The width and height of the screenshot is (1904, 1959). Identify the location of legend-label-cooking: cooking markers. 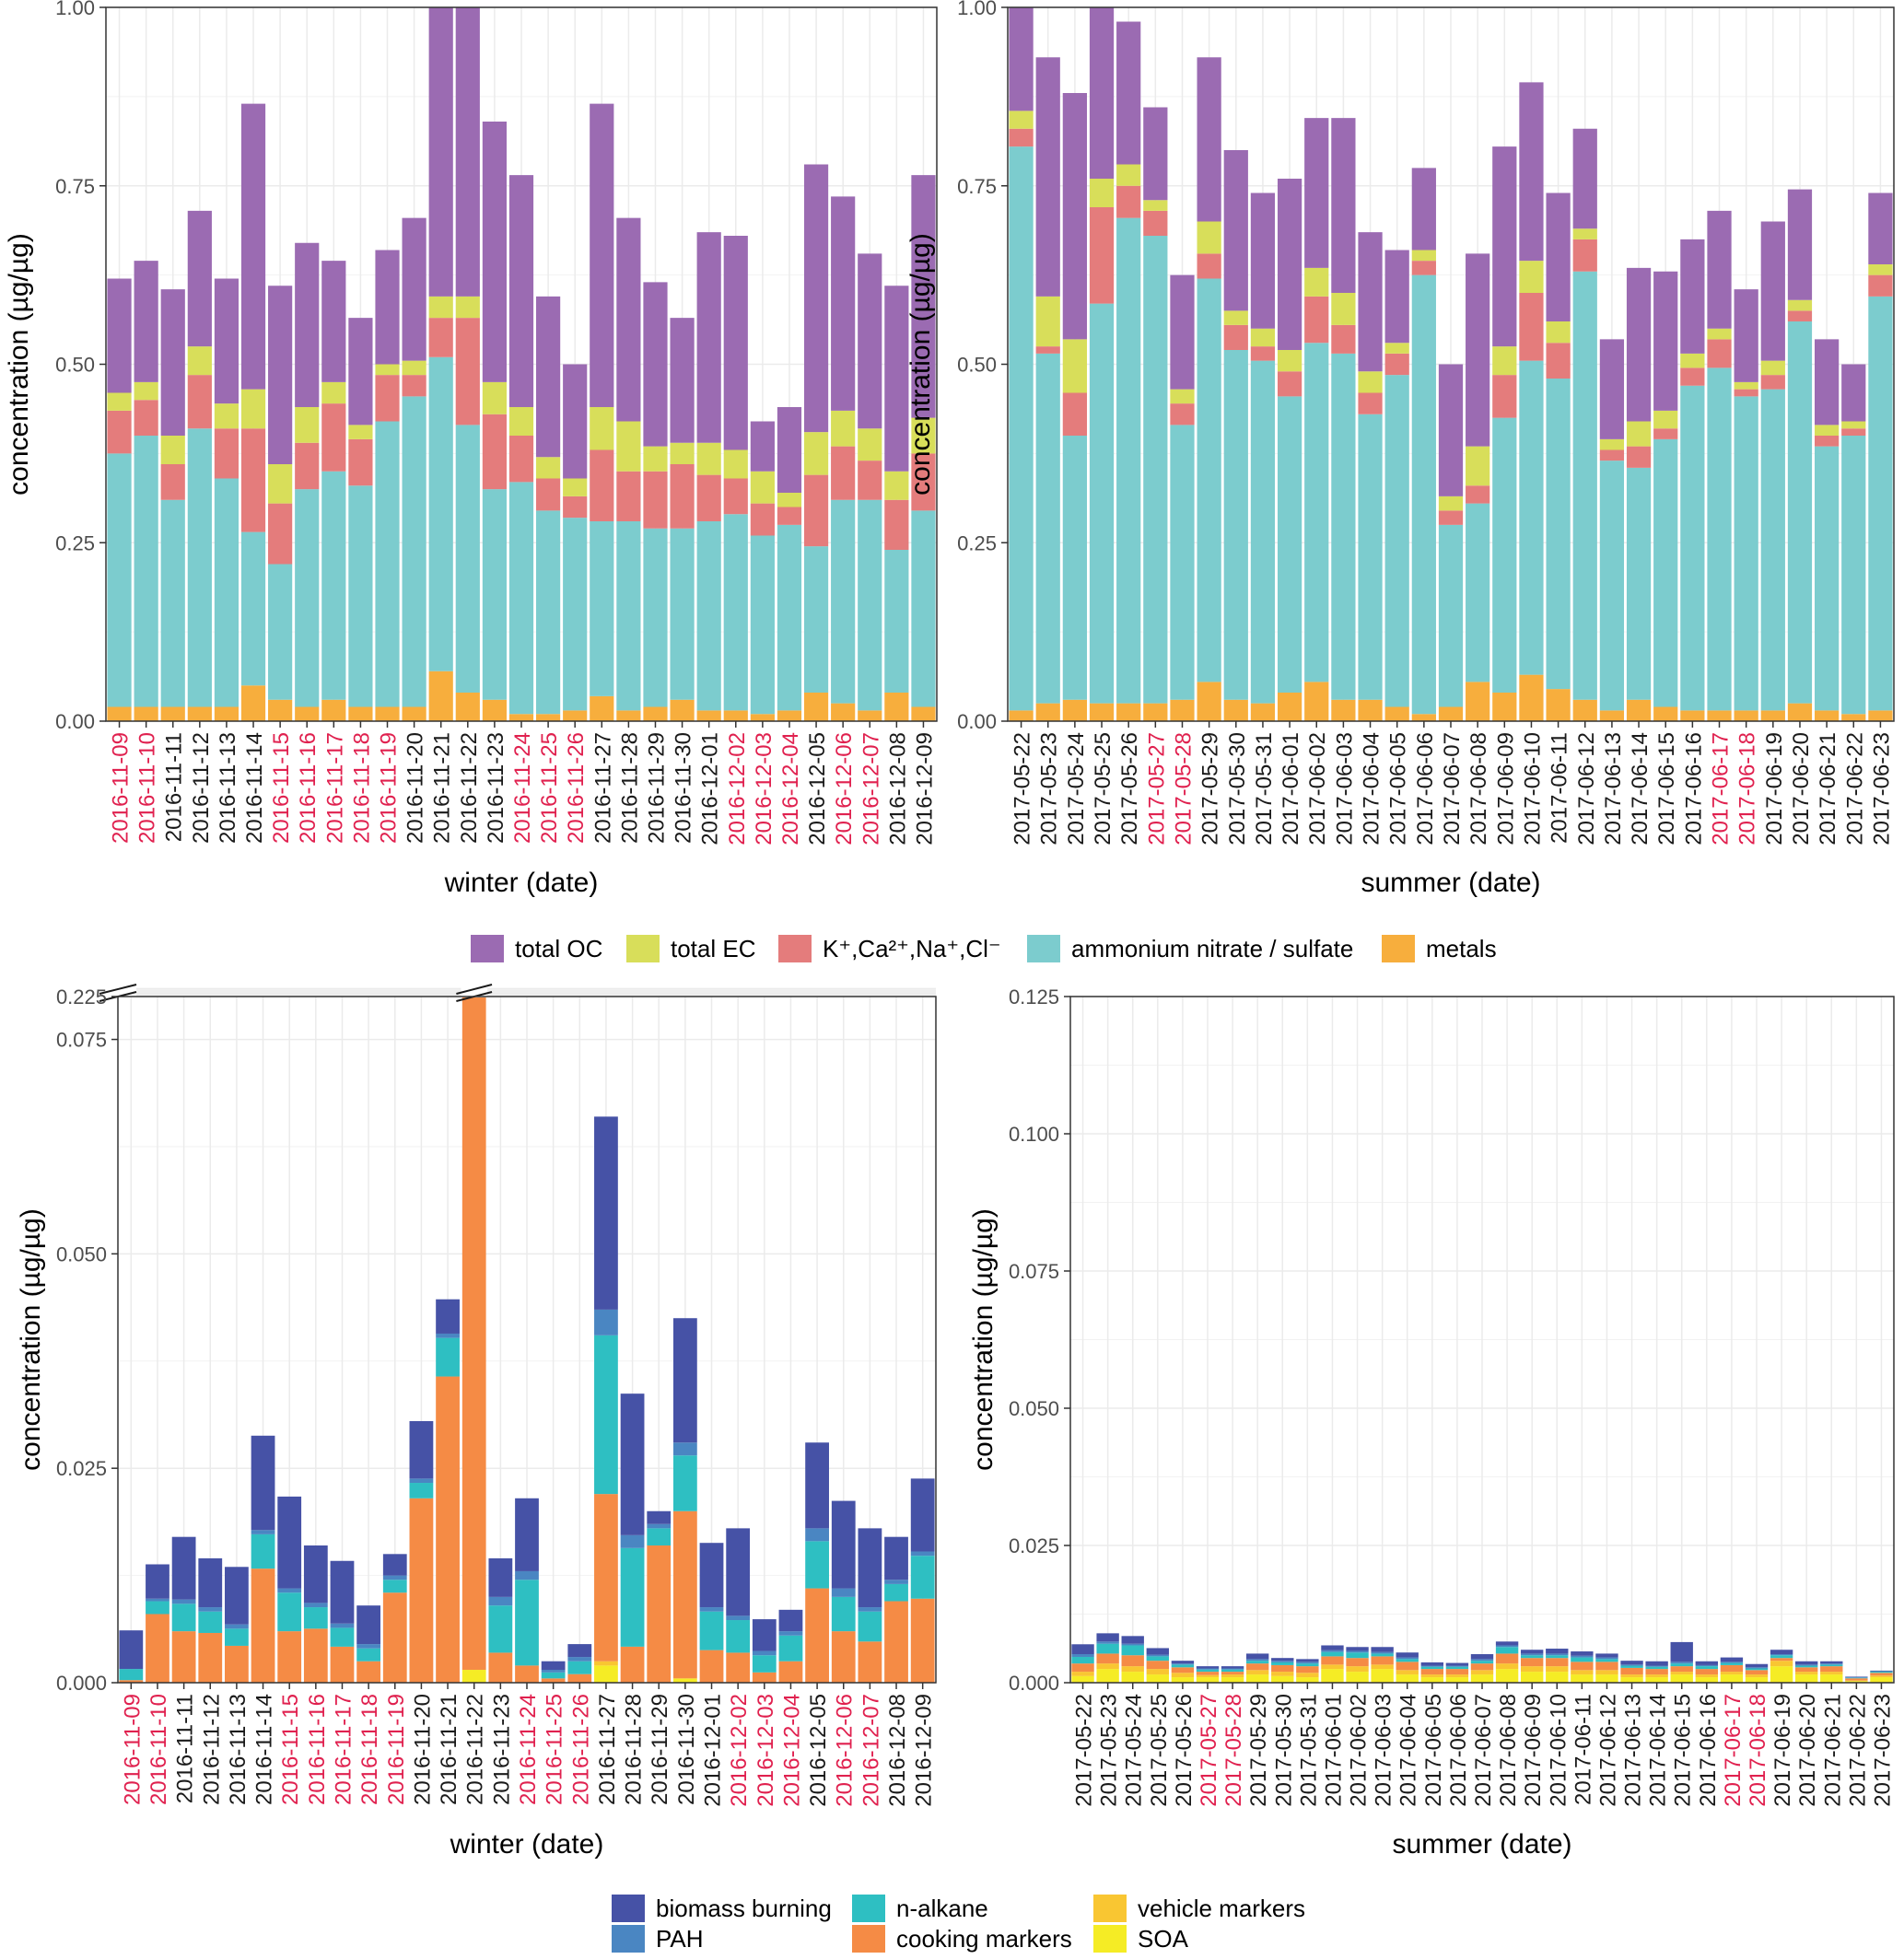
(984, 1939).